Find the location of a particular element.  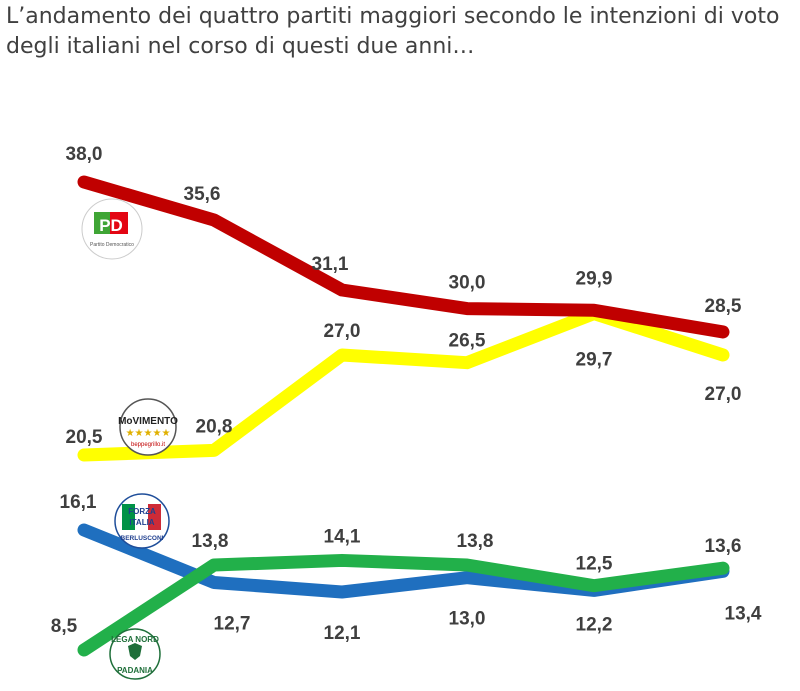

data-label-pd-4: 30,0 is located at coordinates (467, 283).